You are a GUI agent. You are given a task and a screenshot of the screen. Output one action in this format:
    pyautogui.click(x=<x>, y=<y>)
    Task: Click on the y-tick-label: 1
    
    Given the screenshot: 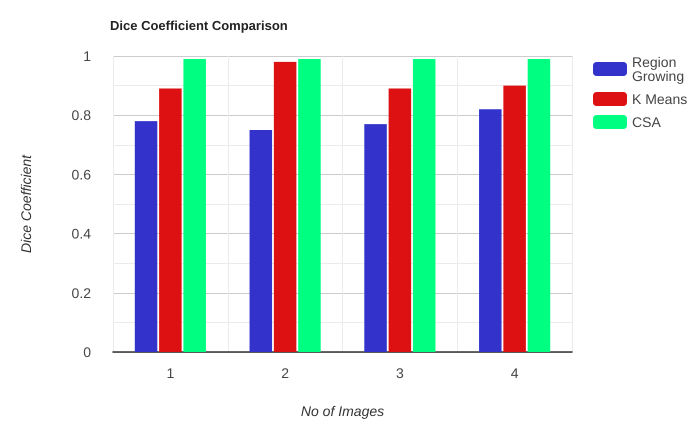 What is the action you would take?
    pyautogui.click(x=87, y=56)
    